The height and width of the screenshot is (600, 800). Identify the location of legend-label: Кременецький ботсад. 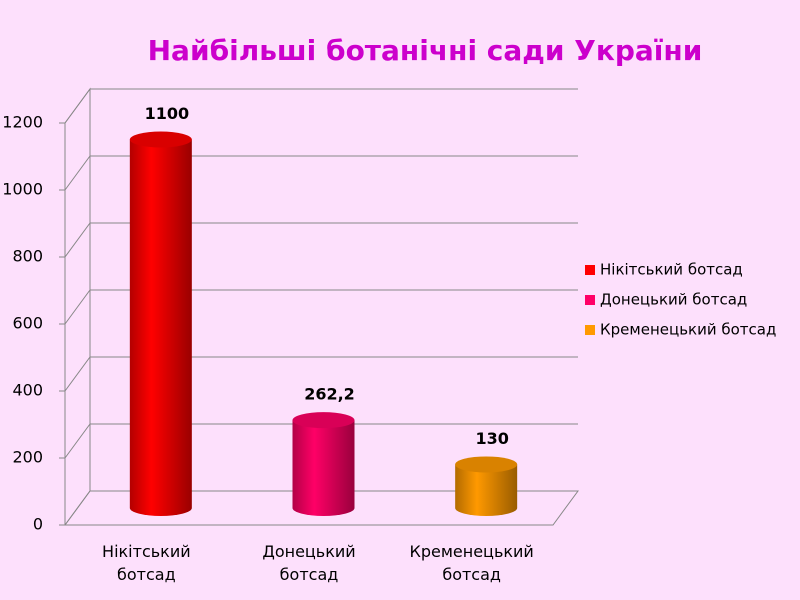
(688, 330).